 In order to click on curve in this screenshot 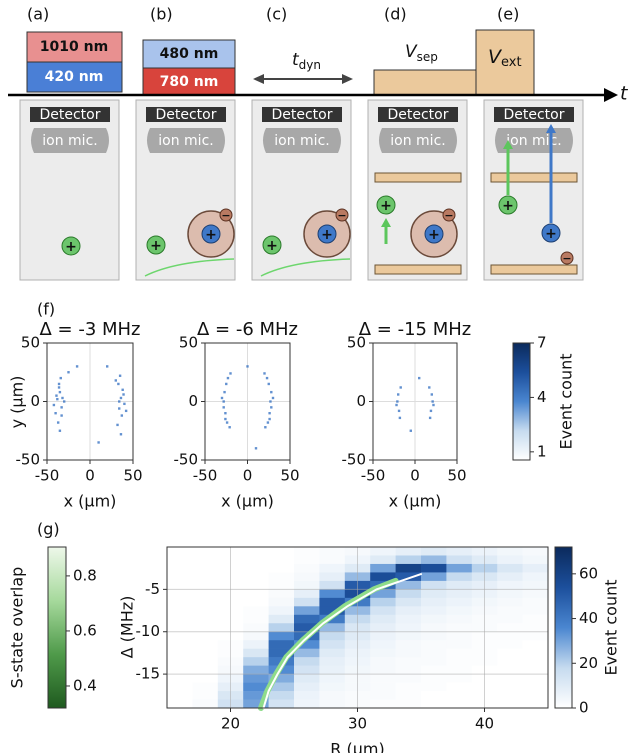, I will do `click(342, 641)`.